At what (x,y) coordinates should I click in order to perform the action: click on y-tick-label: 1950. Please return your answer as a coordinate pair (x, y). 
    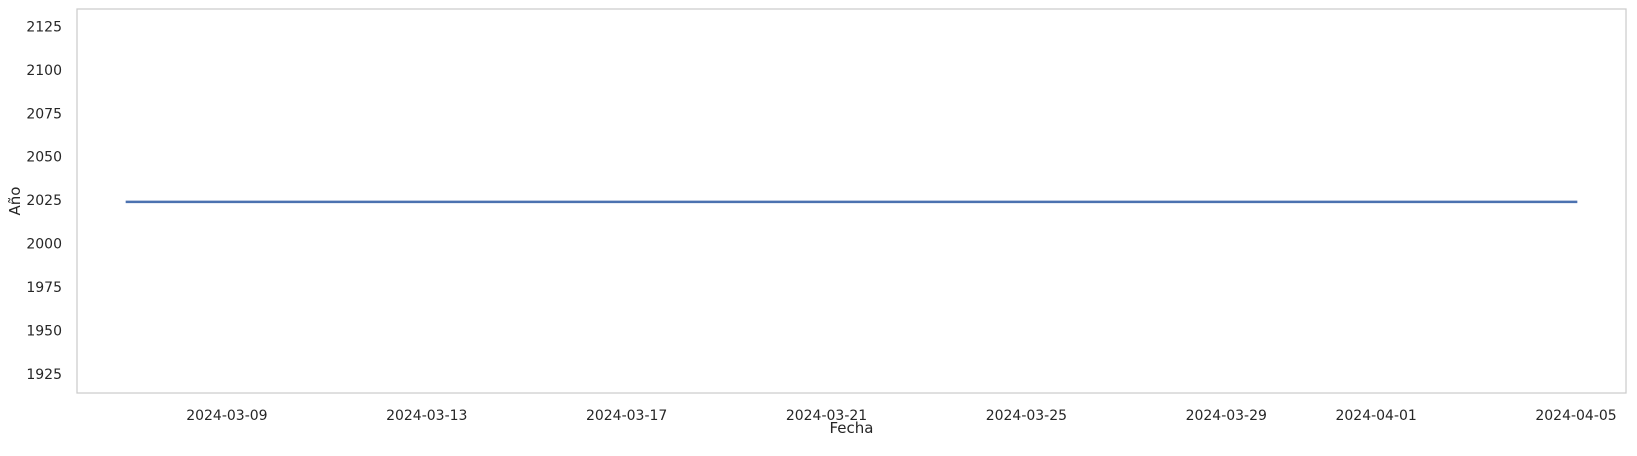
    Looking at the image, I should click on (44, 331).